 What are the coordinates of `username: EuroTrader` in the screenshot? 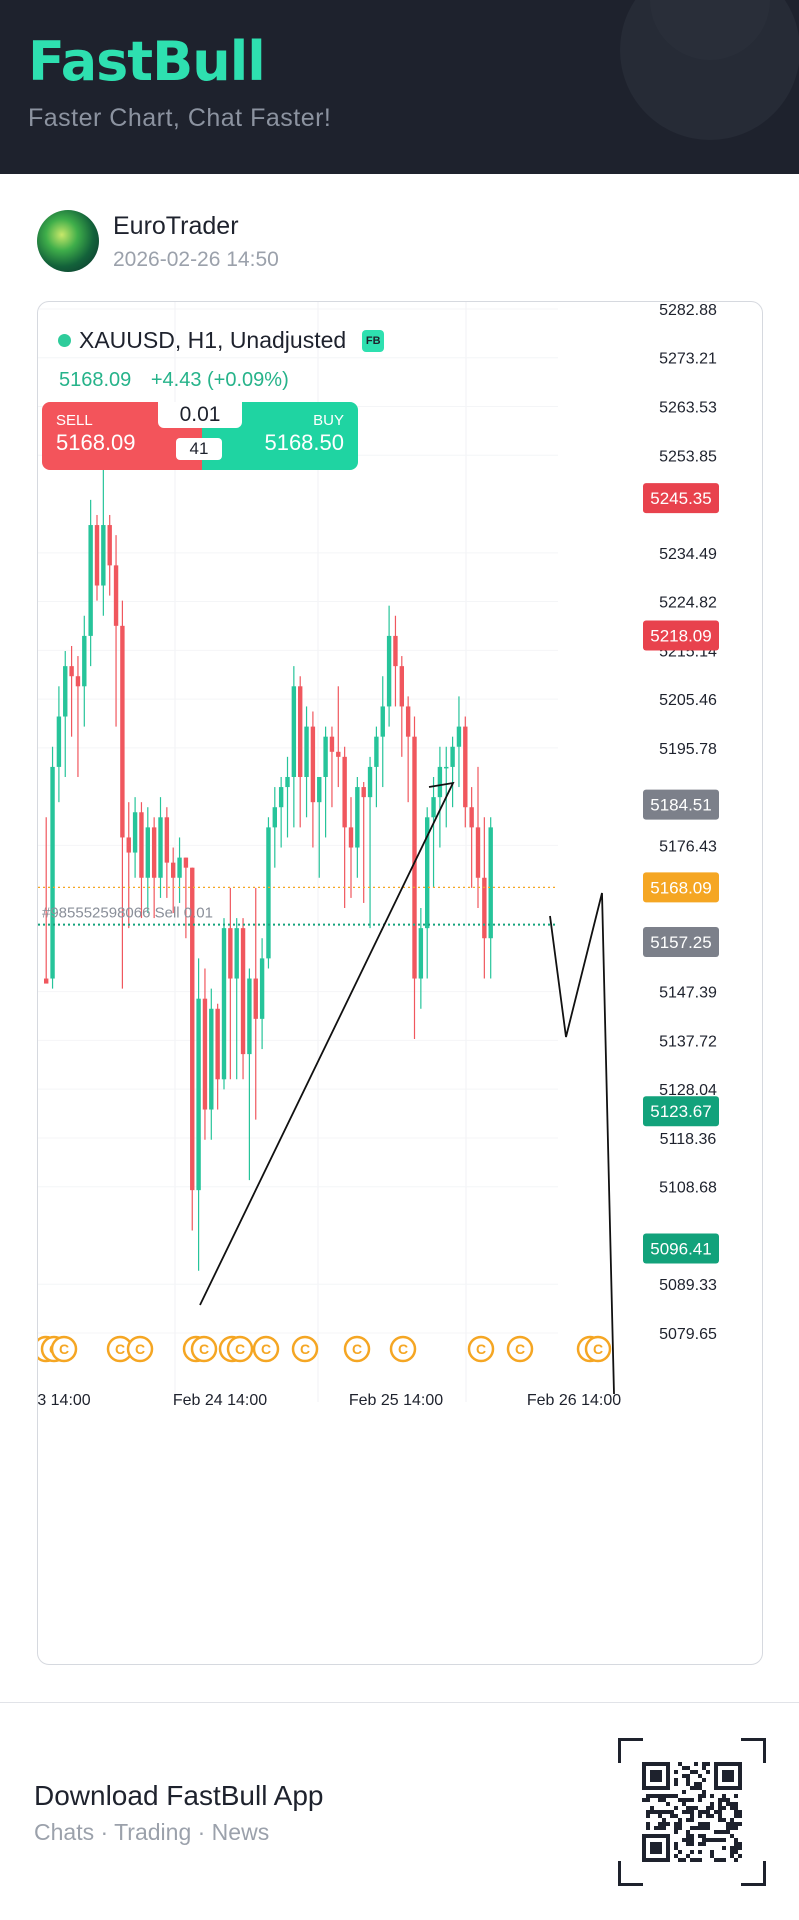 It's located at (176, 226).